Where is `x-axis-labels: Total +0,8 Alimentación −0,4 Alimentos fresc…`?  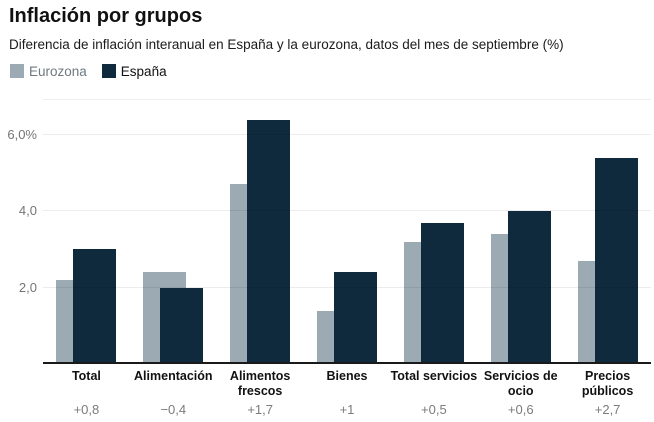 x-axis-labels: Total +0,8 Alimentación −0,4 Alimentos fresc… is located at coordinates (347, 393).